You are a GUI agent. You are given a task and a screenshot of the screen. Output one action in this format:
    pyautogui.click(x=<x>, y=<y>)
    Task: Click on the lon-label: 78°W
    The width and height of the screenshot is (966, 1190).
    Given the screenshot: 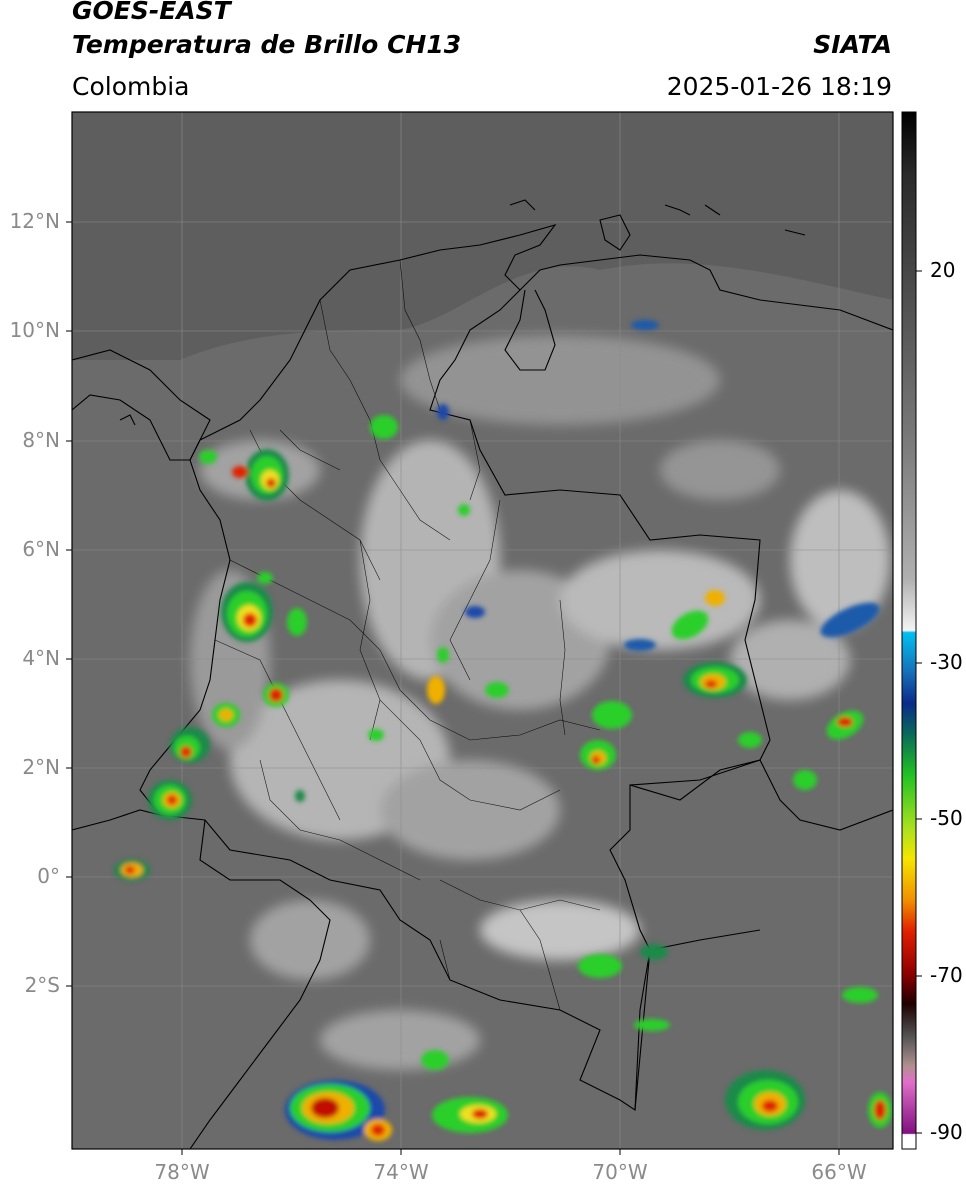 What is the action you would take?
    pyautogui.click(x=182, y=1172)
    